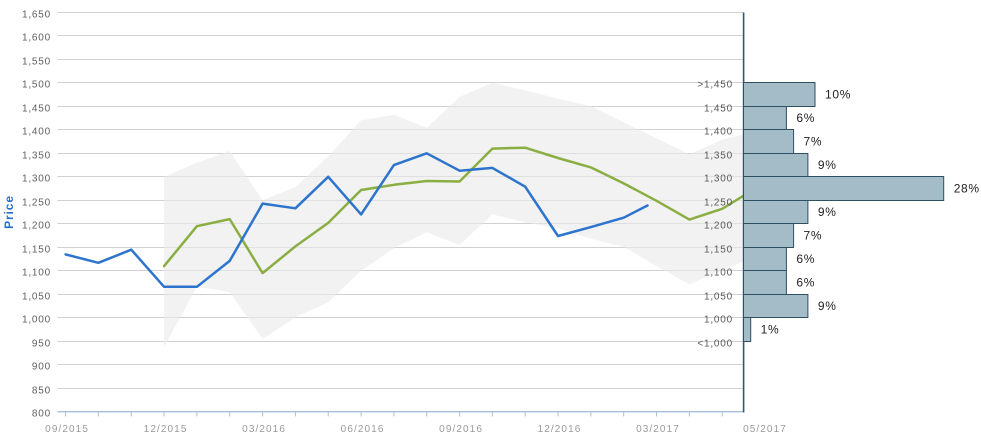  What do you see at coordinates (363, 429) in the screenshot?
I see `svg-text: 06/2016` at bounding box center [363, 429].